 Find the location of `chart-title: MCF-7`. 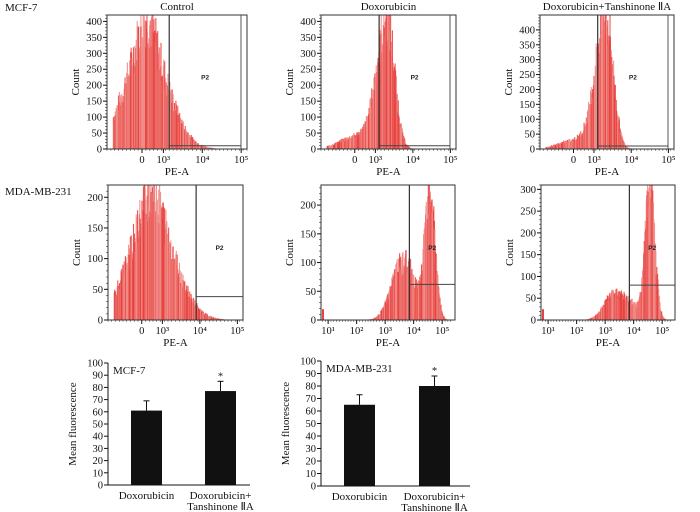

chart-title: MCF-7 is located at coordinates (129, 371).